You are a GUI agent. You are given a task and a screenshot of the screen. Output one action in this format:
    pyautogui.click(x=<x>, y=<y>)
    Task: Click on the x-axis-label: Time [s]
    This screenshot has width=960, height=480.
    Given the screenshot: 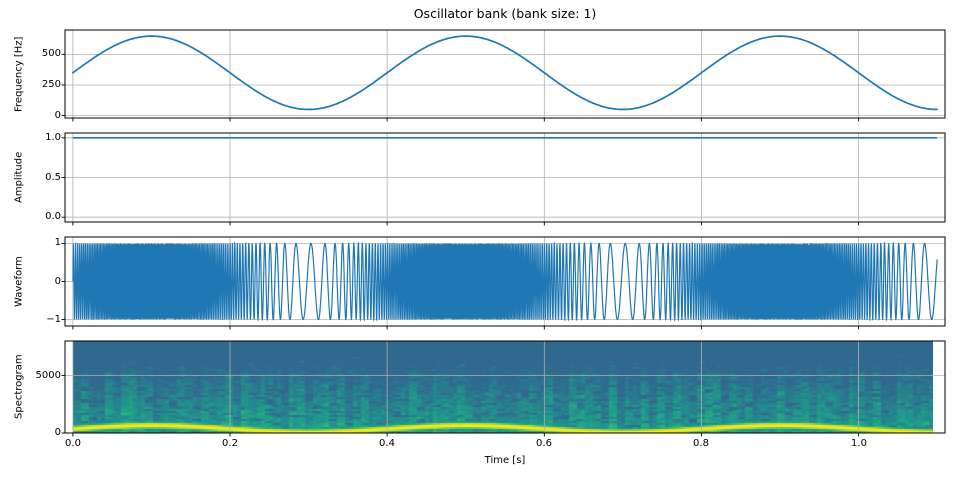 What is the action you would take?
    pyautogui.click(x=505, y=460)
    